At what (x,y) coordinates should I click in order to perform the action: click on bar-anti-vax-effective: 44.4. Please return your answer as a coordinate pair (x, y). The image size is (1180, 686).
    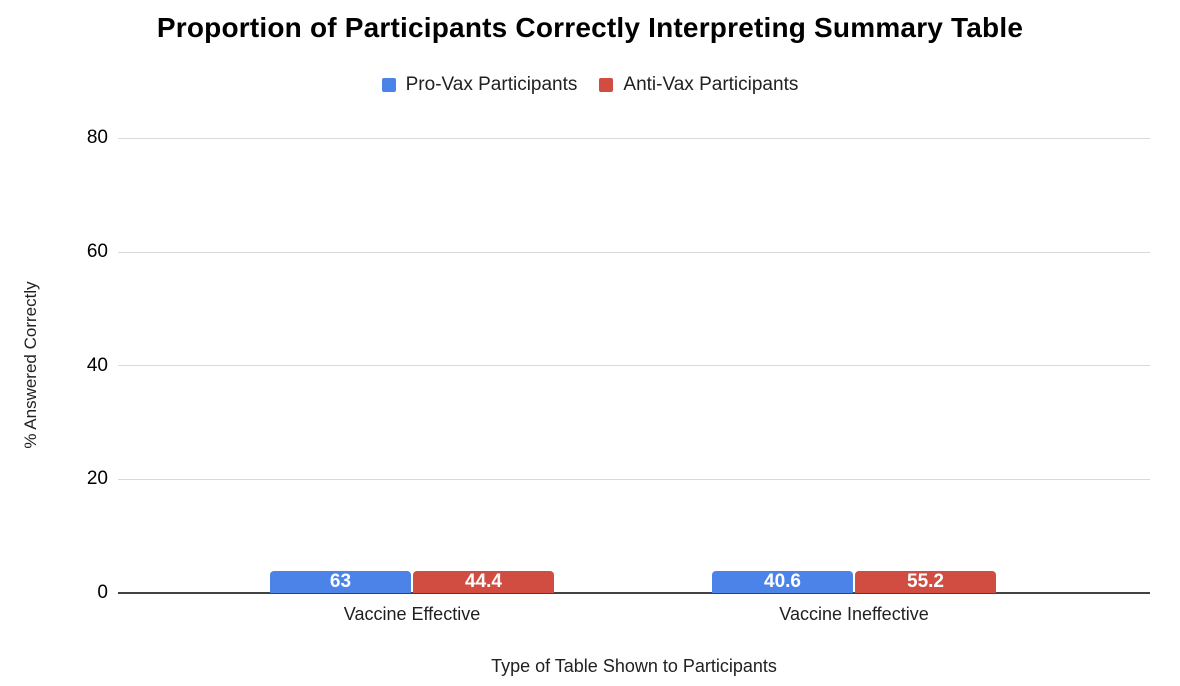
    Looking at the image, I should click on (483, 582).